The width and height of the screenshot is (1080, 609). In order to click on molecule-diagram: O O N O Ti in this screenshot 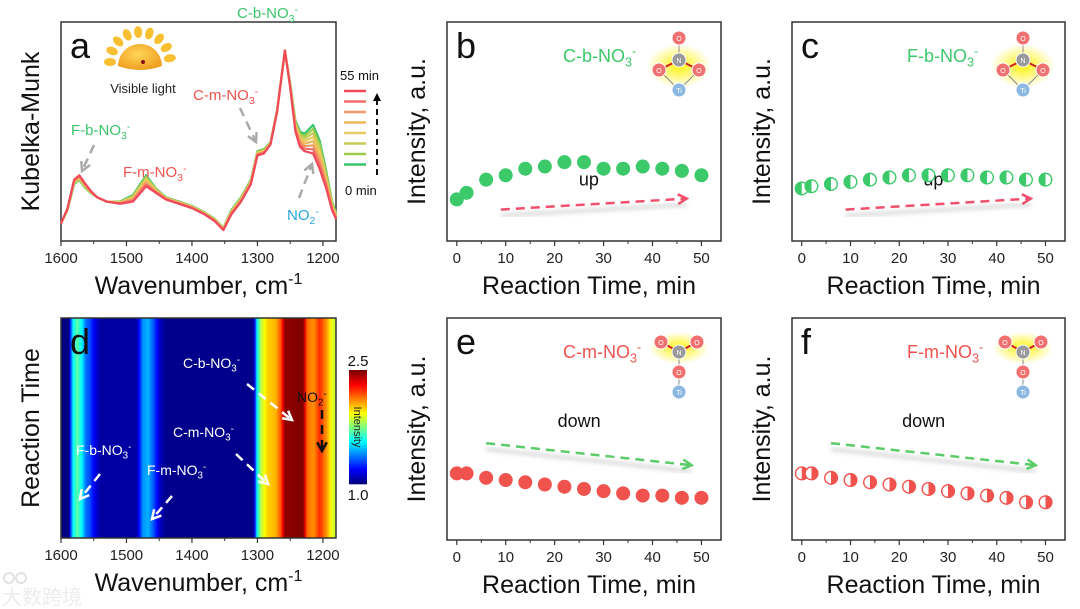, I will do `click(1023, 366)`.